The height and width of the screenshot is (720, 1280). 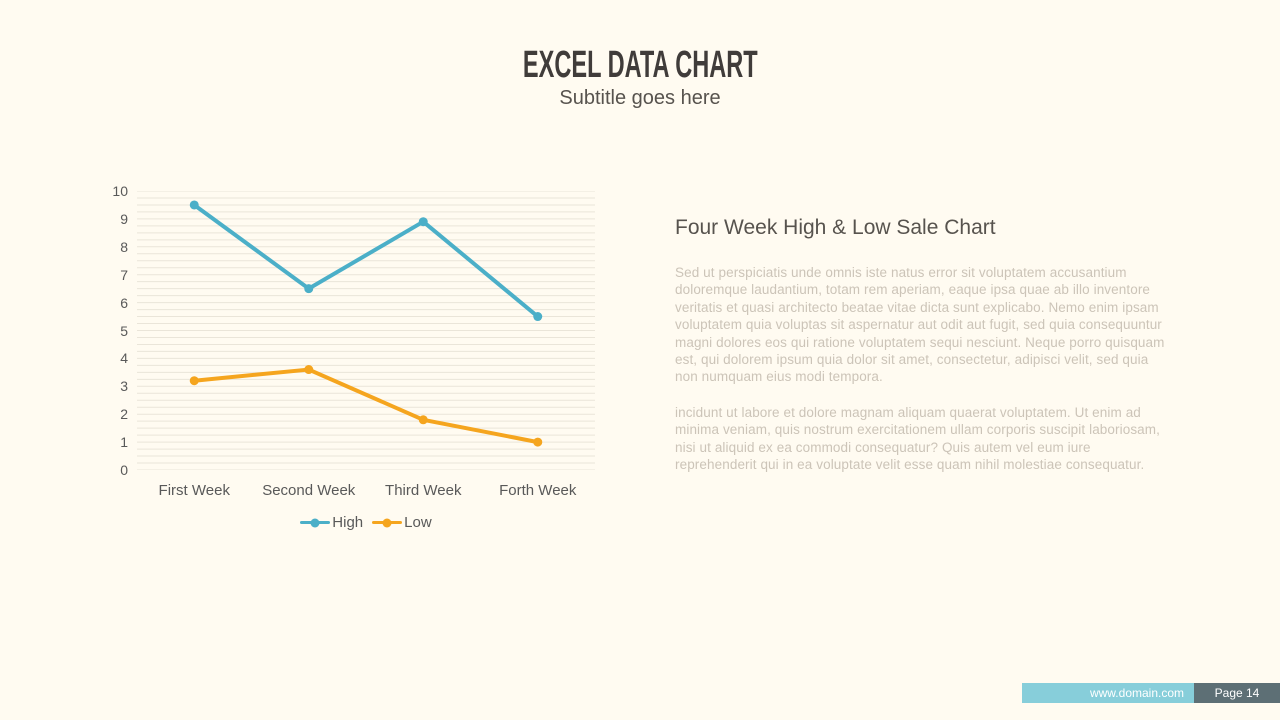 What do you see at coordinates (124, 330) in the screenshot?
I see `y-tick-label: 5` at bounding box center [124, 330].